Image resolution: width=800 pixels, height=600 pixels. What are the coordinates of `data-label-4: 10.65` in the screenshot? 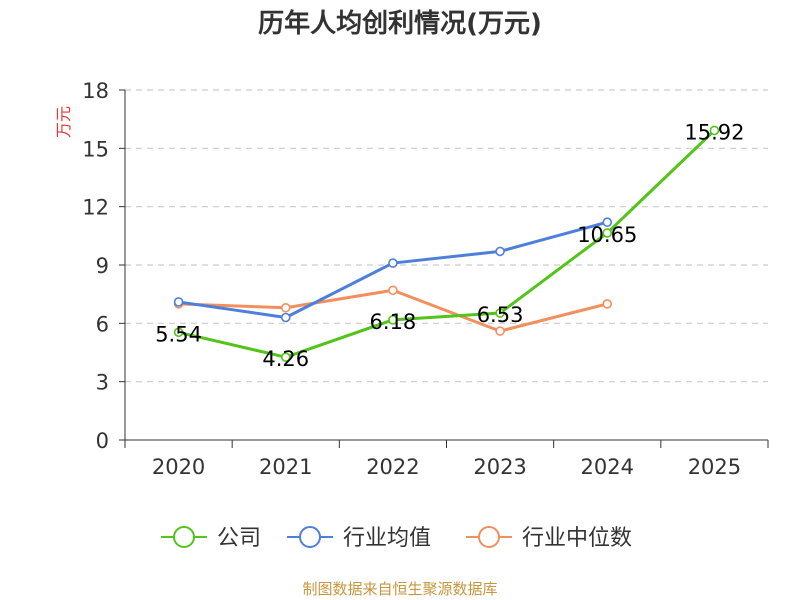 It's located at (607, 235).